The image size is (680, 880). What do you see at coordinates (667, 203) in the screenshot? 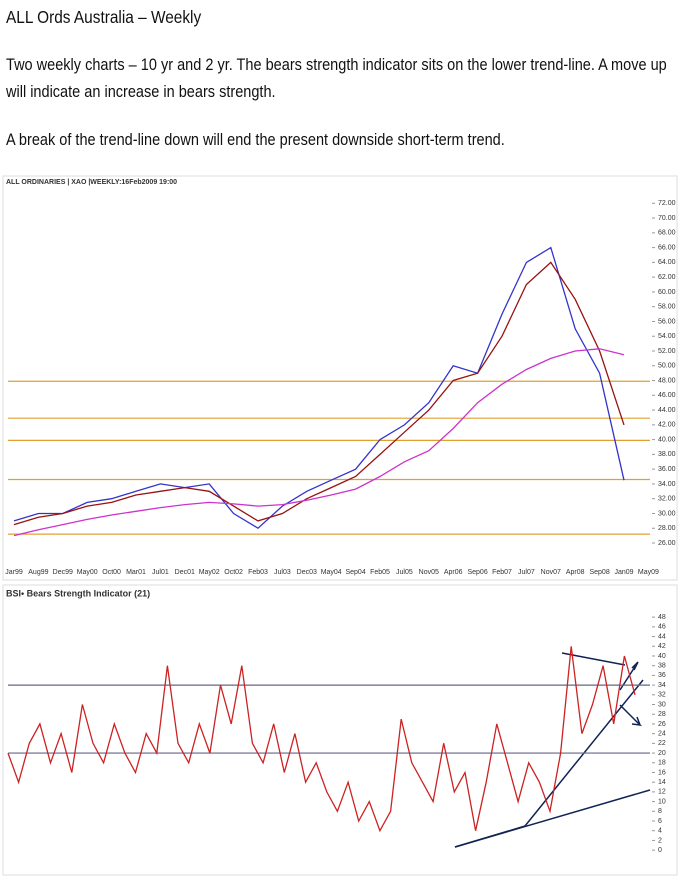
I see `y-tick-label: 72.00` at bounding box center [667, 203].